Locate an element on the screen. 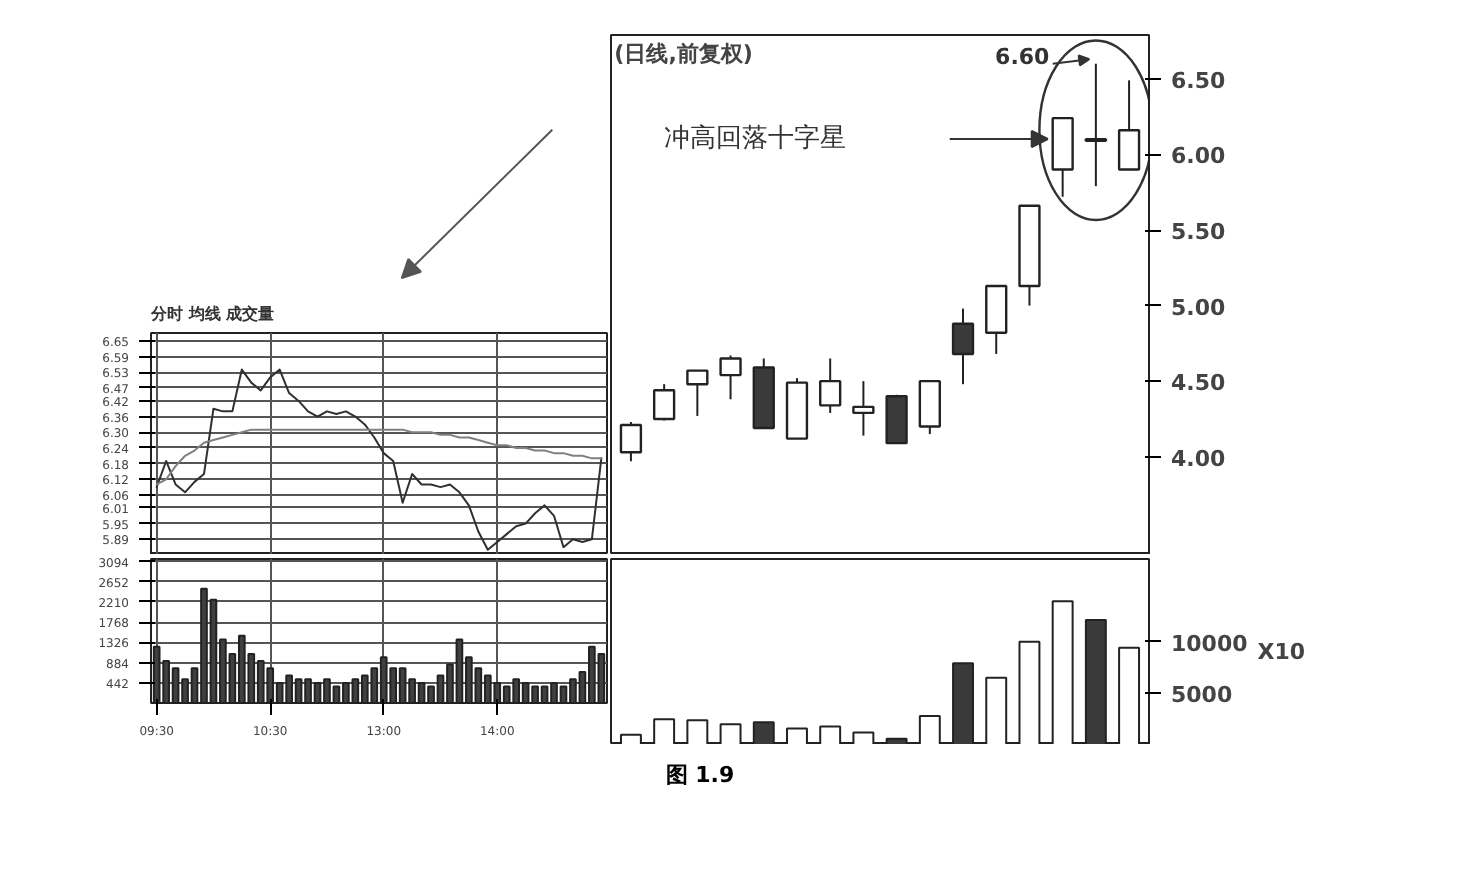 Image resolution: width=1470 pixels, height=872 pixels. annotation: 冲高回落十字星 is located at coordinates (755, 138).